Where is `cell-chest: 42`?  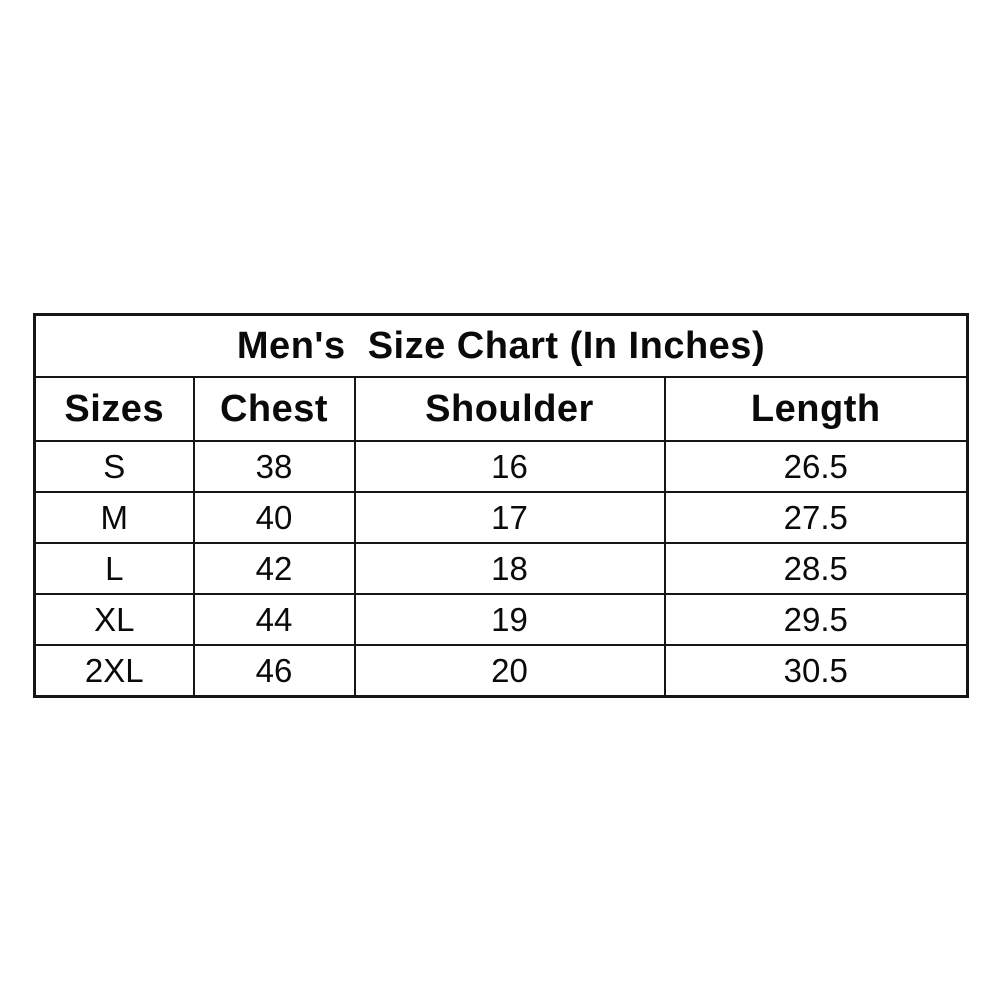 cell-chest: 42 is located at coordinates (274, 568).